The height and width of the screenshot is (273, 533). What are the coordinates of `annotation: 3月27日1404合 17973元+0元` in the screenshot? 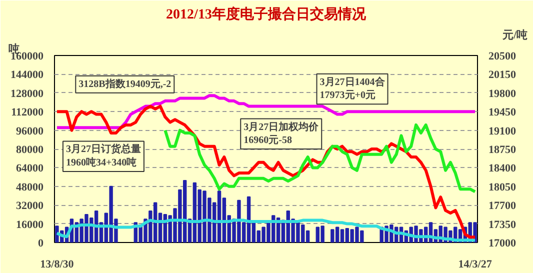 It's located at (353, 89).